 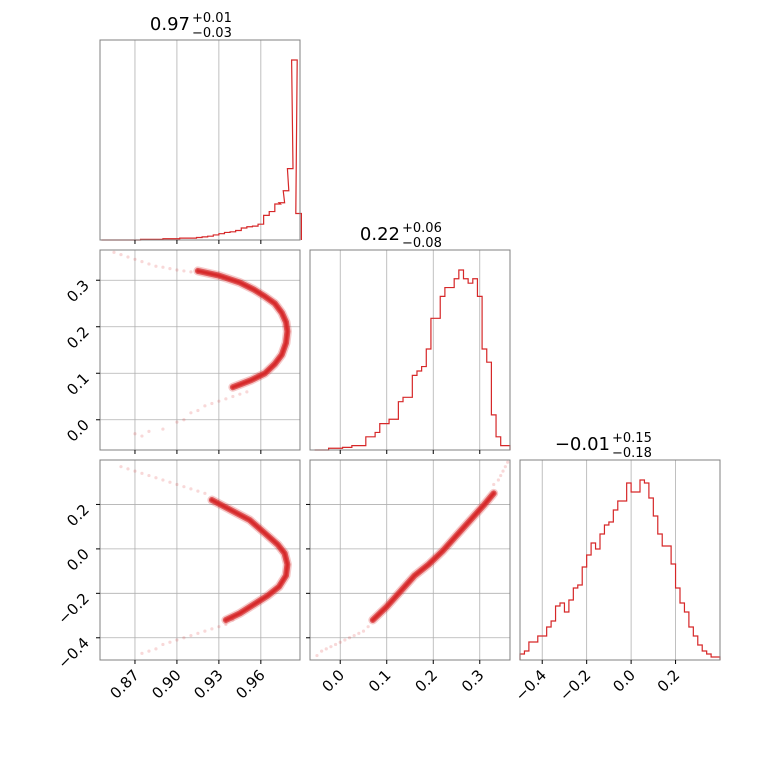 I want to click on x-tick-label: 0.90, so click(x=166, y=684).